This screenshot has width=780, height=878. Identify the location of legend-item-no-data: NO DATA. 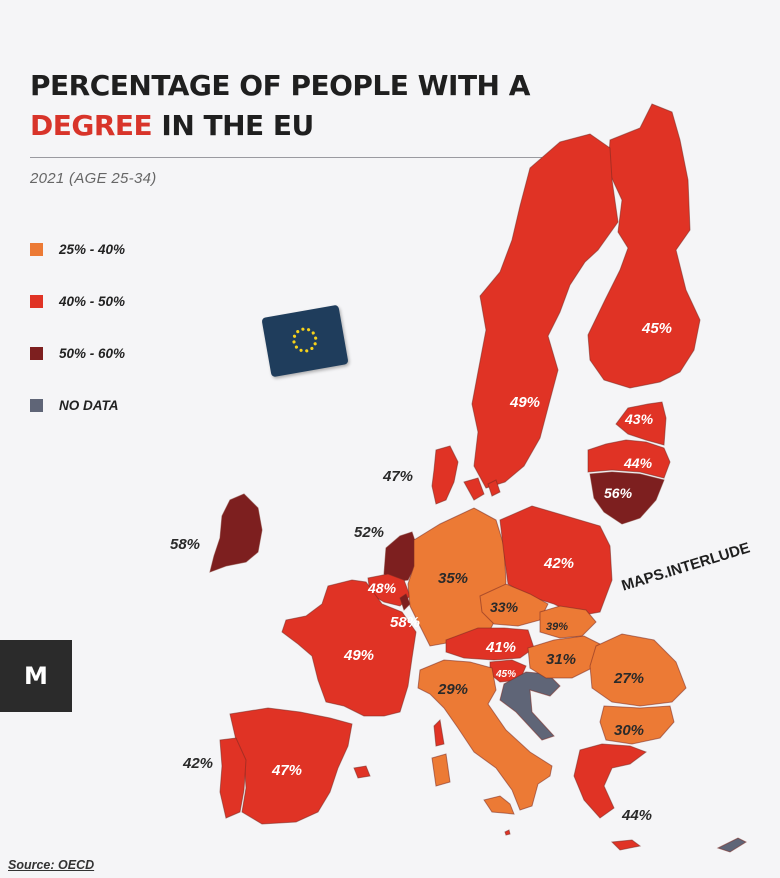
(74, 405).